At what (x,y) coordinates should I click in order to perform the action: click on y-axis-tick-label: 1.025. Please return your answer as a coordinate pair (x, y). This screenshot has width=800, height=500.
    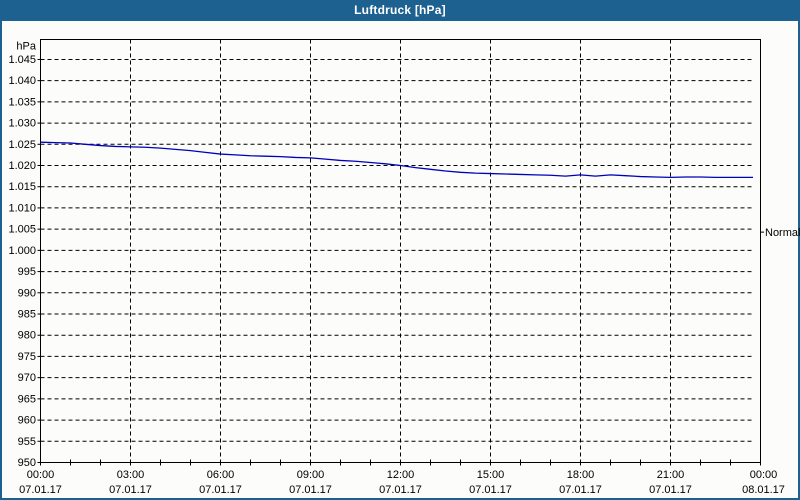
    Looking at the image, I should click on (22, 145).